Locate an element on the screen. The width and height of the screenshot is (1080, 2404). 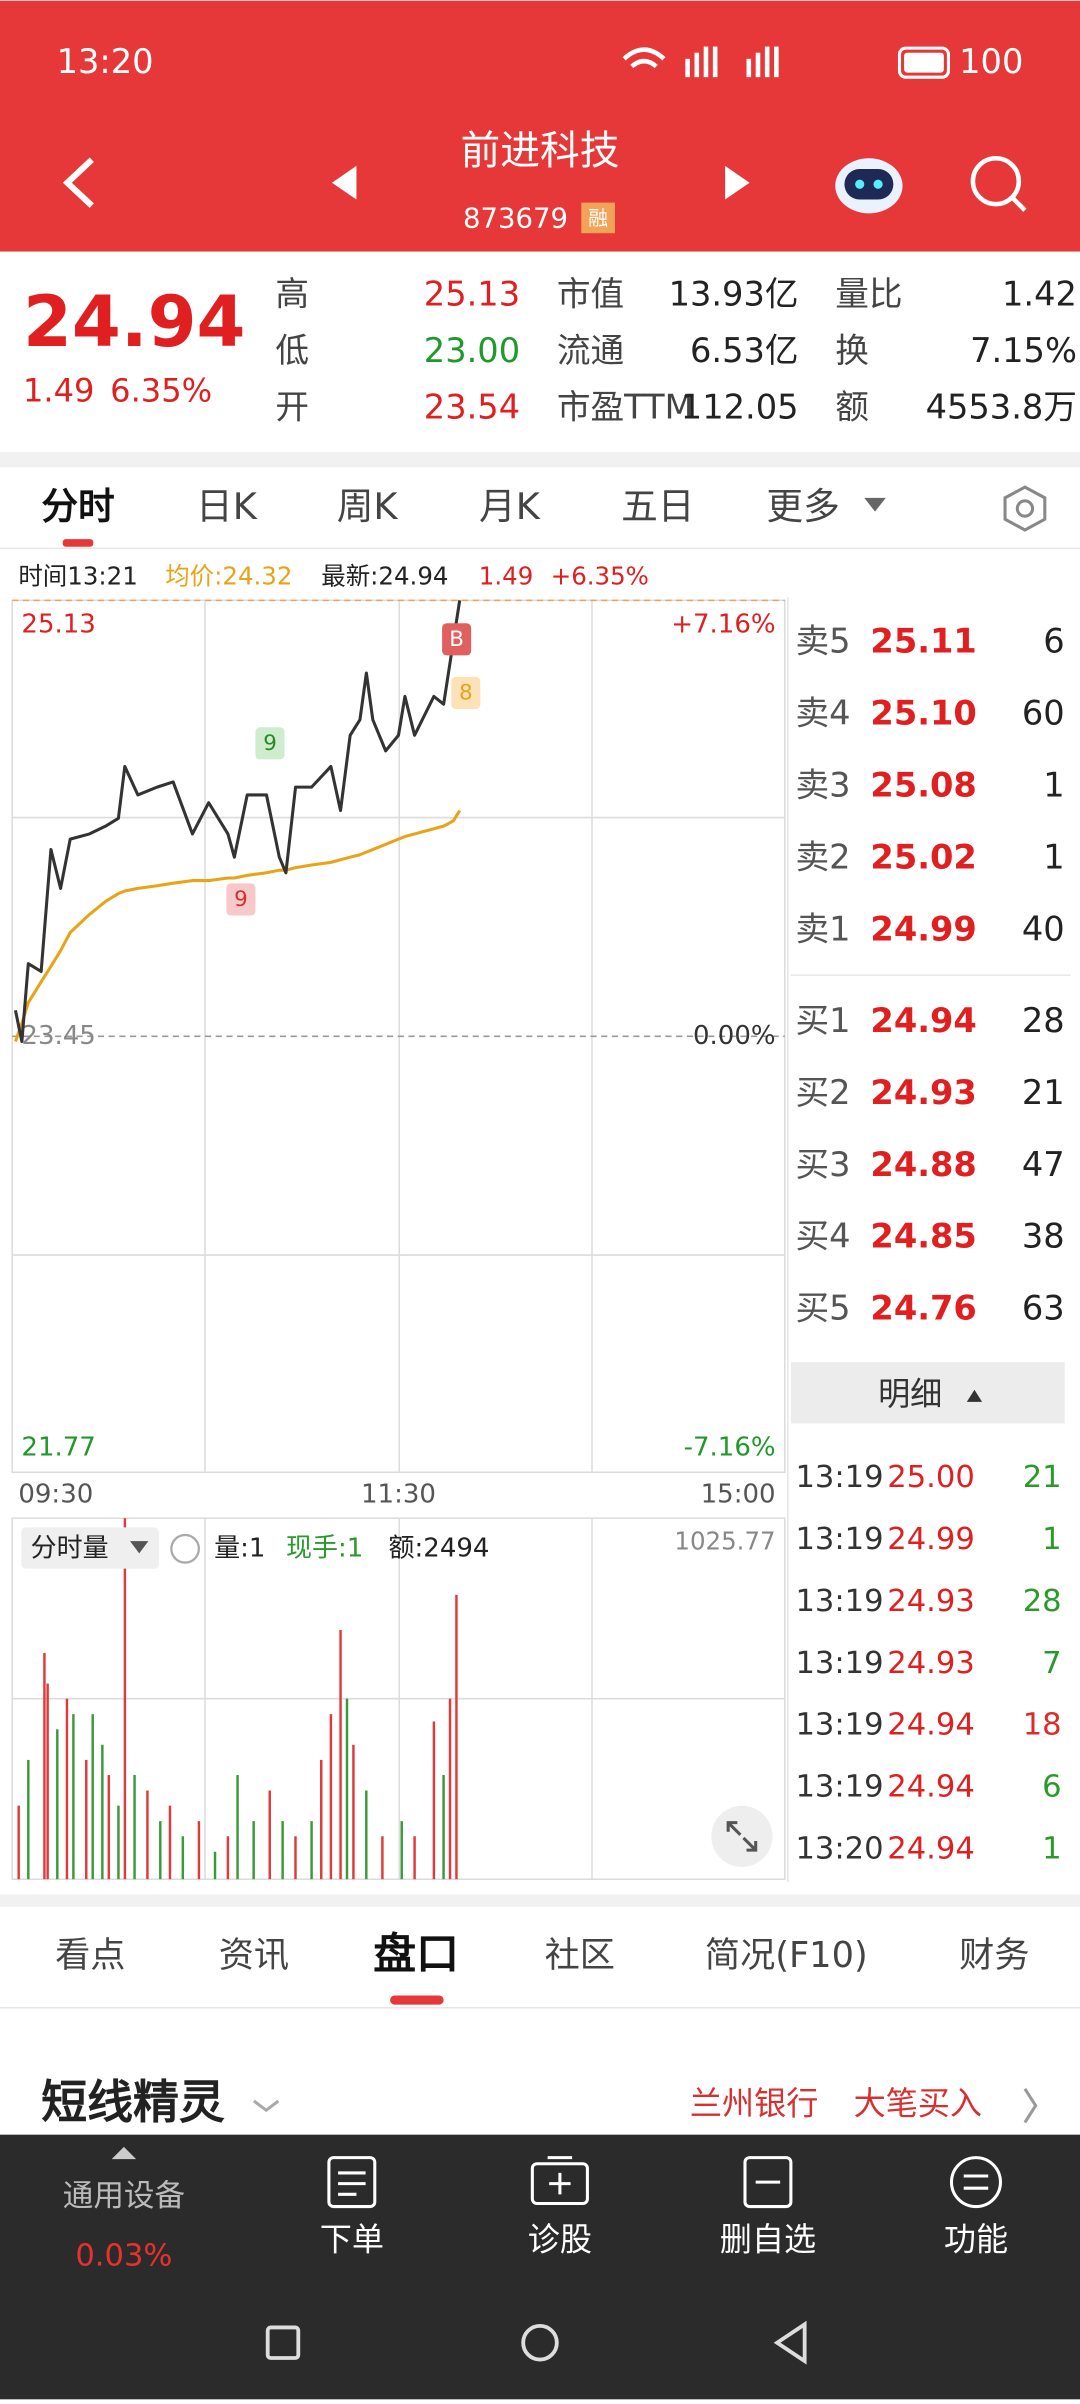
volume-chart: 1025.77 is located at coordinates (396, 1699).